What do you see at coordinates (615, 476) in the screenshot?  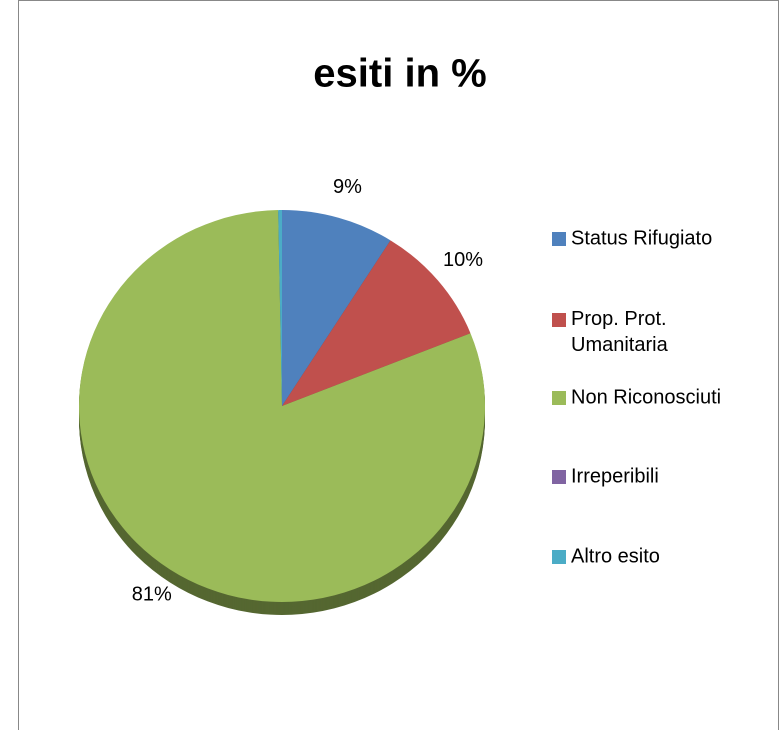 I see `legend-label: Irreperibili` at bounding box center [615, 476].